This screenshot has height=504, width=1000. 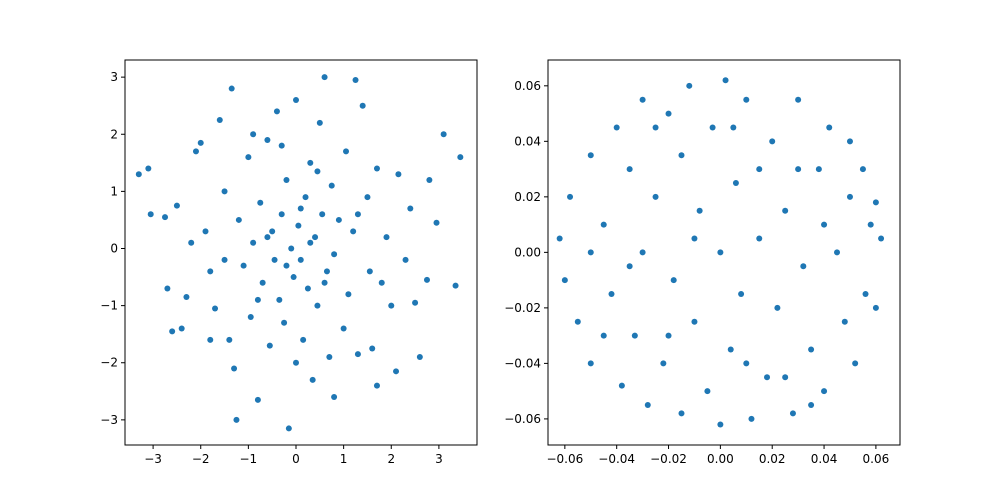 I want to click on x-tick-label: 0, so click(x=296, y=459).